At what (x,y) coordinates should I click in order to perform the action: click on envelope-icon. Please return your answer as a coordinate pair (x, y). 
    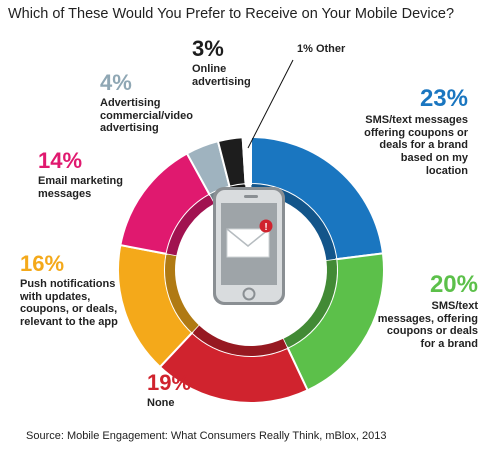
    Looking at the image, I should click on (248, 243).